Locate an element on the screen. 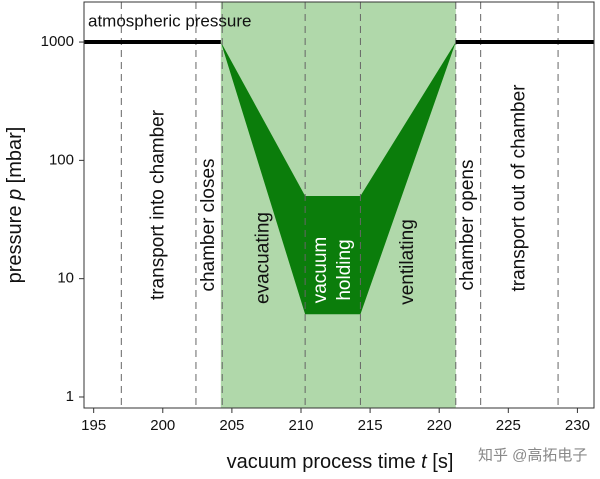 Image resolution: width=600 pixels, height=479 pixels. y-tick-label: 10 is located at coordinates (65, 278).